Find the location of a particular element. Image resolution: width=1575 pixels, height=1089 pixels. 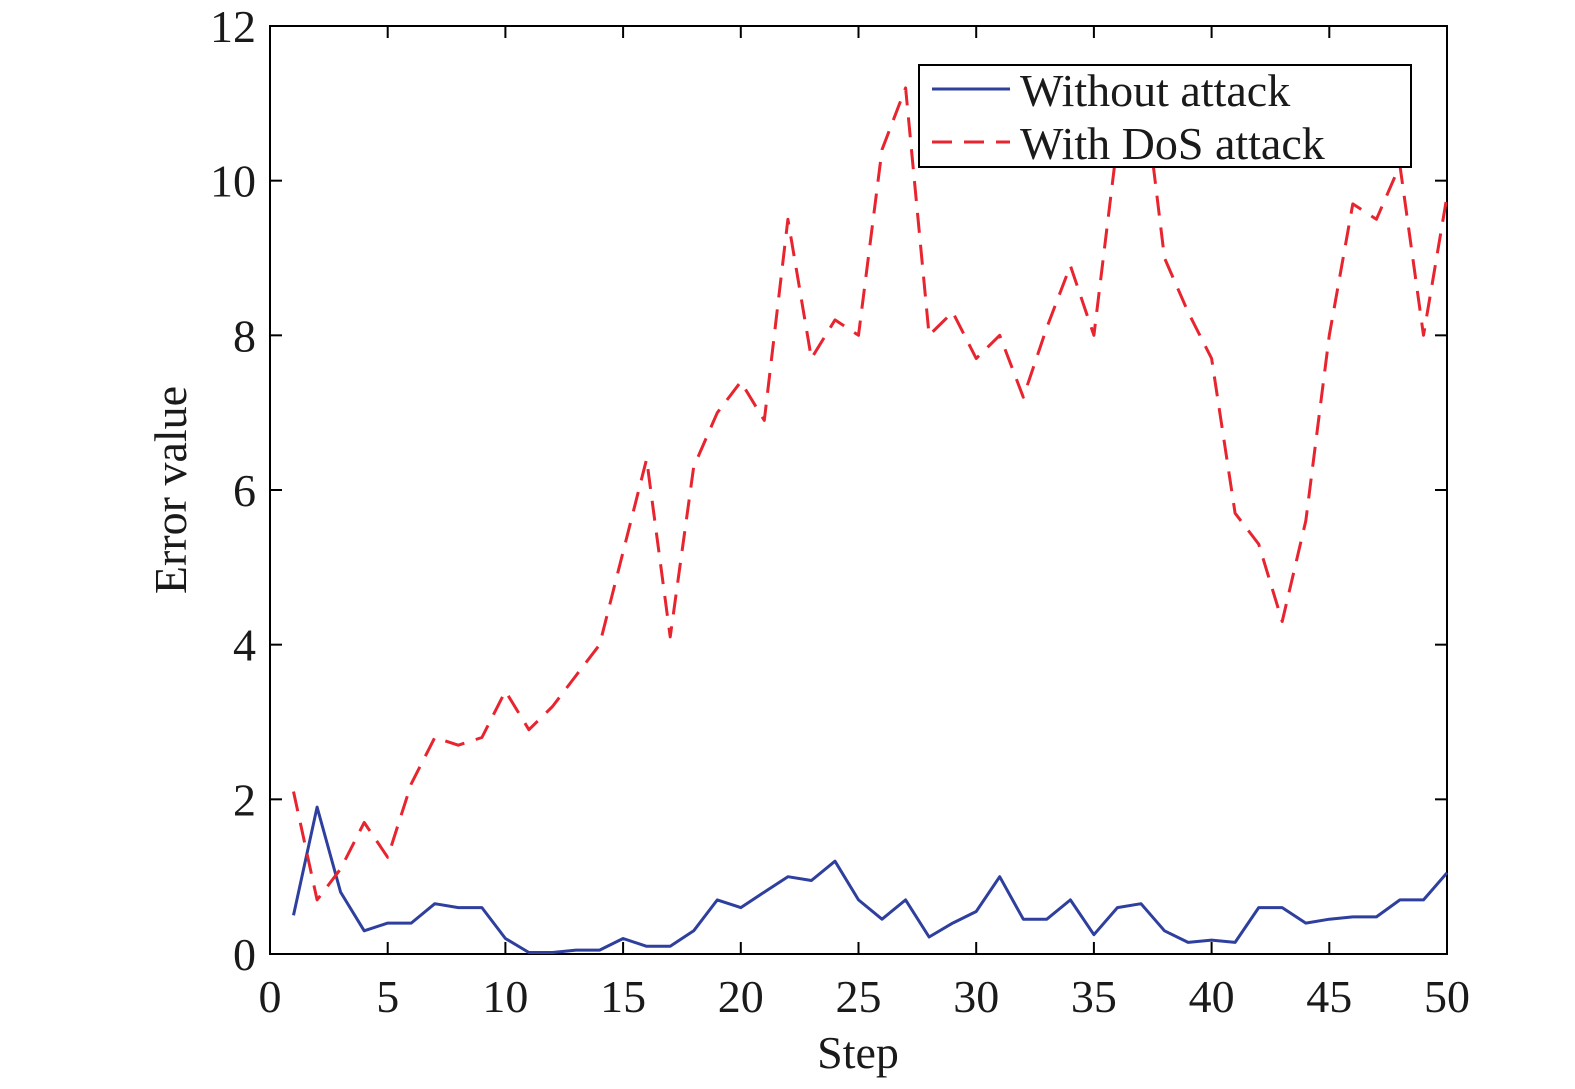

y-tick-label: 0 is located at coordinates (244, 954).